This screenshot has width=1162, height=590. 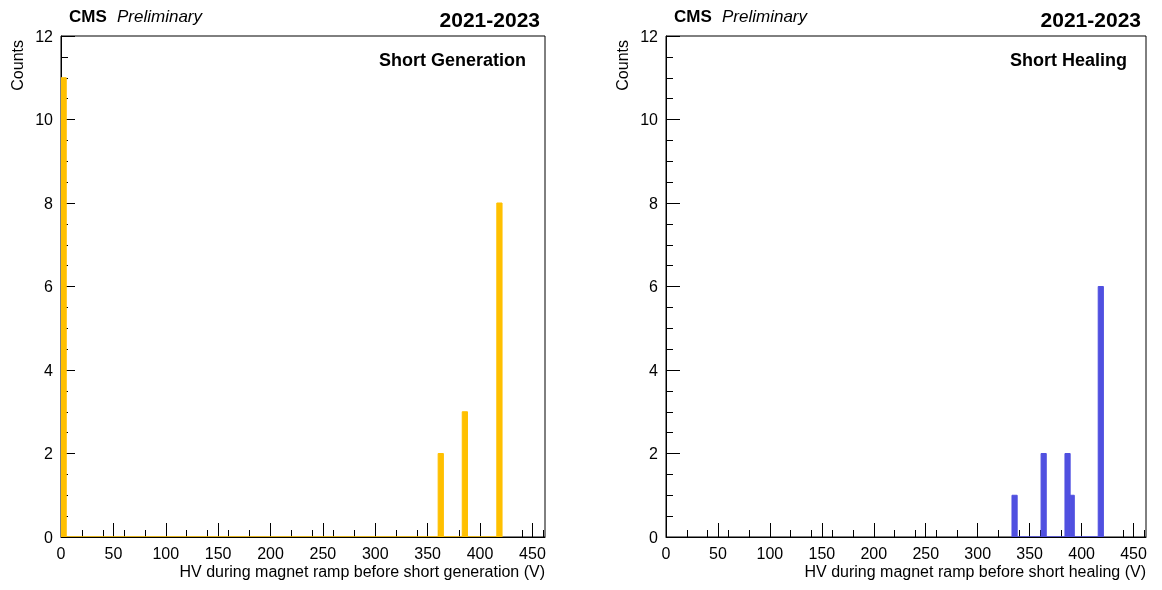 I want to click on x-axis-title: HV during magnet ramp before short generation (V), so click(x=362, y=571).